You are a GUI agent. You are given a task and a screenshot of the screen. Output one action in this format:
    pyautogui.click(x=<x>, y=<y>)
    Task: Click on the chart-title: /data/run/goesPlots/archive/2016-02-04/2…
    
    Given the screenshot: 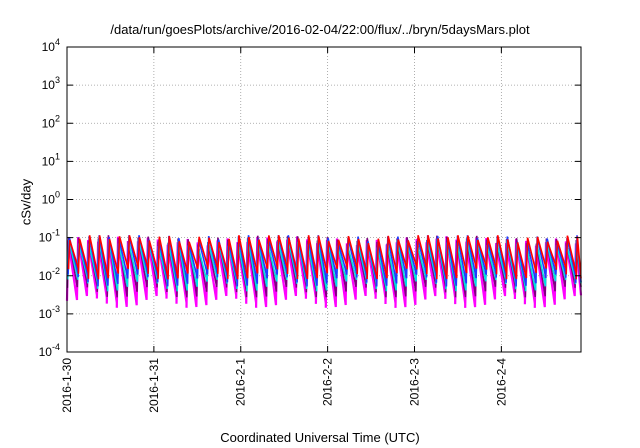 What is the action you would take?
    pyautogui.click(x=320, y=29)
    